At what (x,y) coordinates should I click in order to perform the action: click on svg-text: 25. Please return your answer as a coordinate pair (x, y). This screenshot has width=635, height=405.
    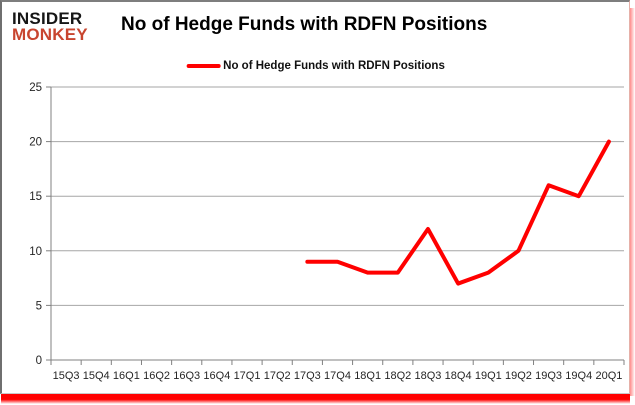
    Looking at the image, I should click on (35, 88).